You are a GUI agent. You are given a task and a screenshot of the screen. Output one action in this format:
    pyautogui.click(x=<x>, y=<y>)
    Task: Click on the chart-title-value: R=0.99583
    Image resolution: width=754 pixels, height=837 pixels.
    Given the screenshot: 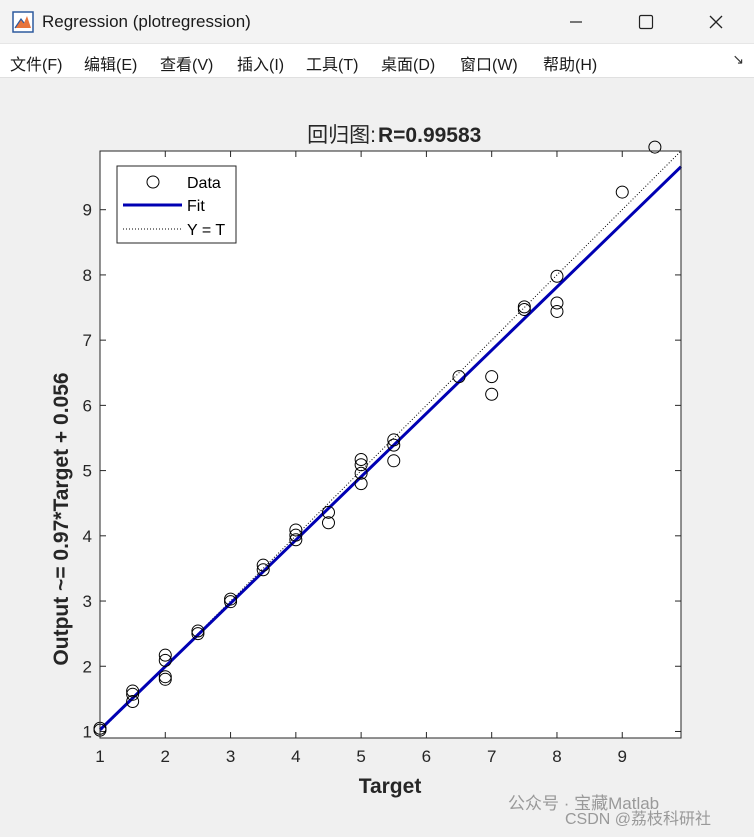 What is the action you would take?
    pyautogui.click(x=429, y=135)
    